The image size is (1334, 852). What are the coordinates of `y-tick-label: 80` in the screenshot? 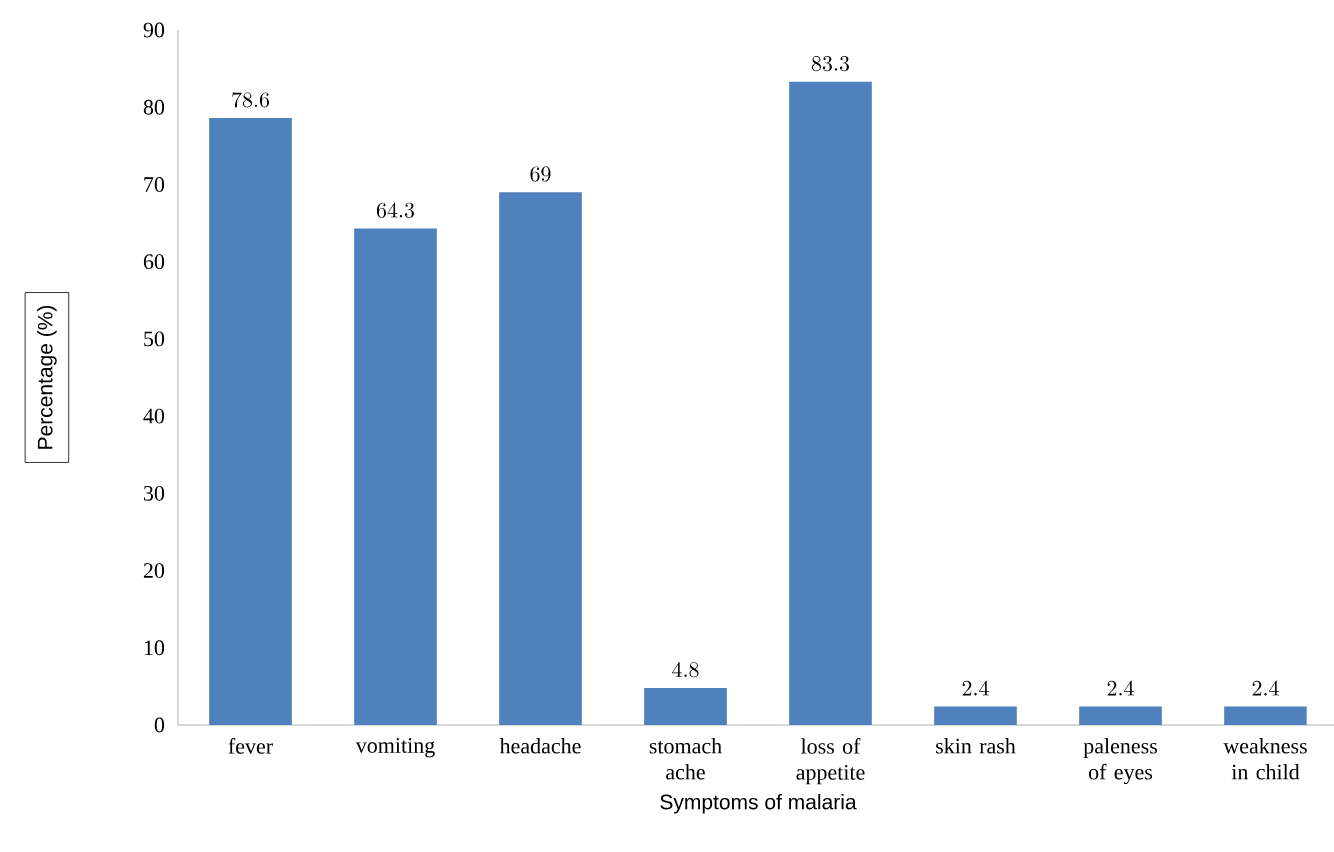 It's located at (154, 107).